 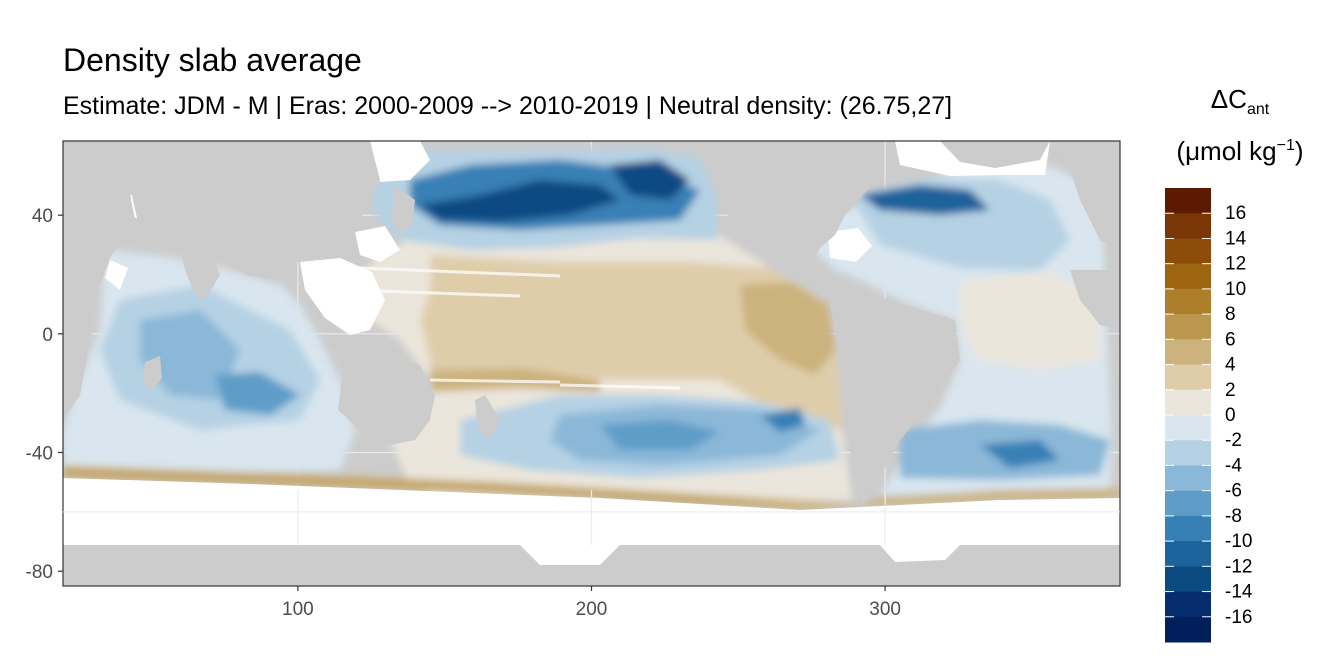 What do you see at coordinates (798, 210) in the screenshot?
I see `north-america-land` at bounding box center [798, 210].